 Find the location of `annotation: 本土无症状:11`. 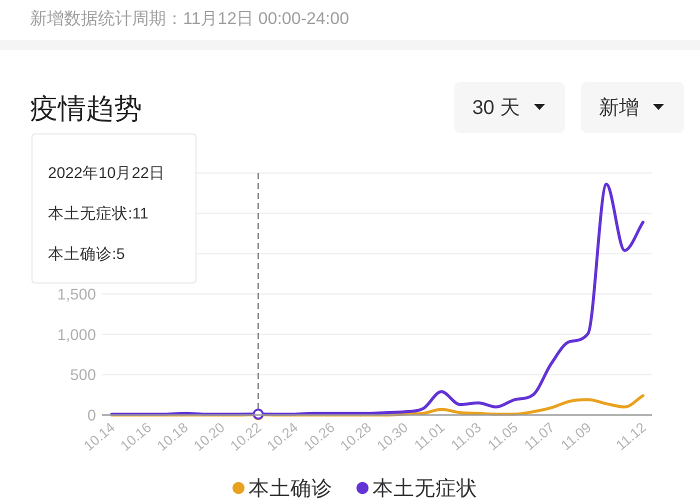

annotation: 本土无症状:11 is located at coordinates (98, 213).